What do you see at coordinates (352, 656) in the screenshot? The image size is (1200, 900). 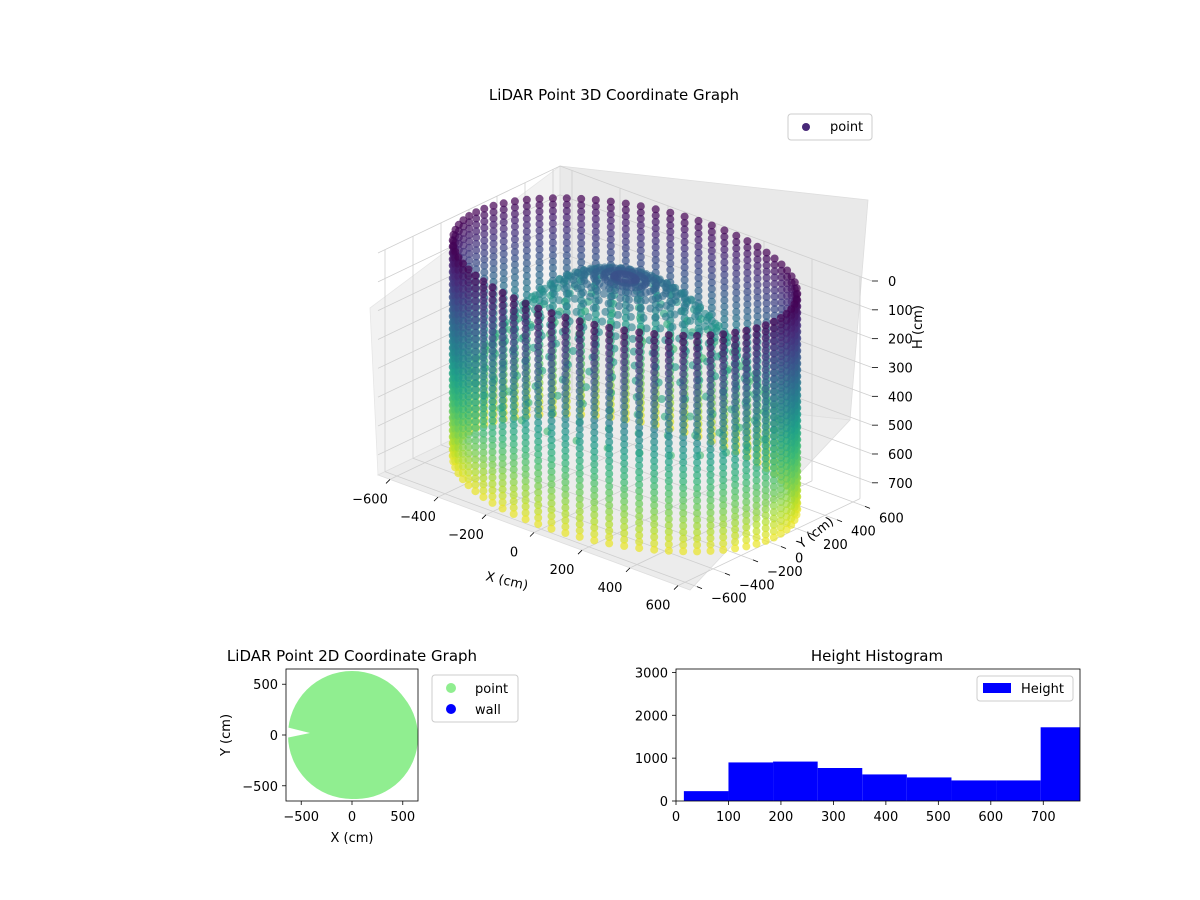 I see `chart-2d-title: LiDAR Point 2D Coordinate Graph` at bounding box center [352, 656].